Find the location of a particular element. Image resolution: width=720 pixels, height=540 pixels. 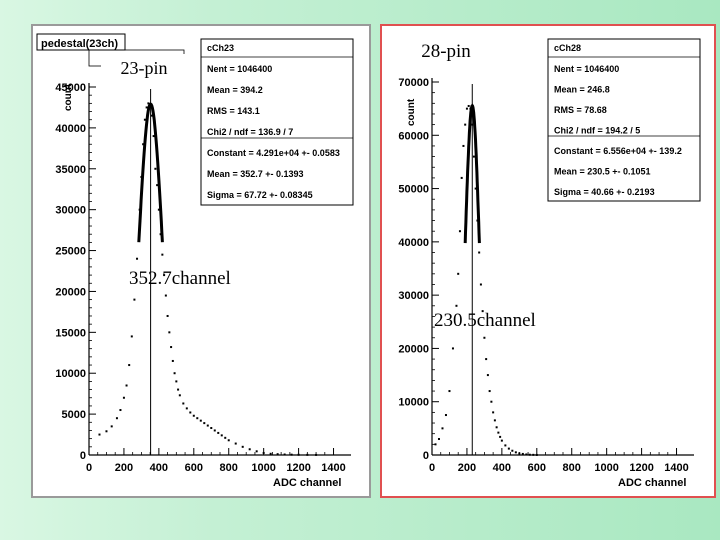

y-tick-label: 60000 is located at coordinates (413, 136).